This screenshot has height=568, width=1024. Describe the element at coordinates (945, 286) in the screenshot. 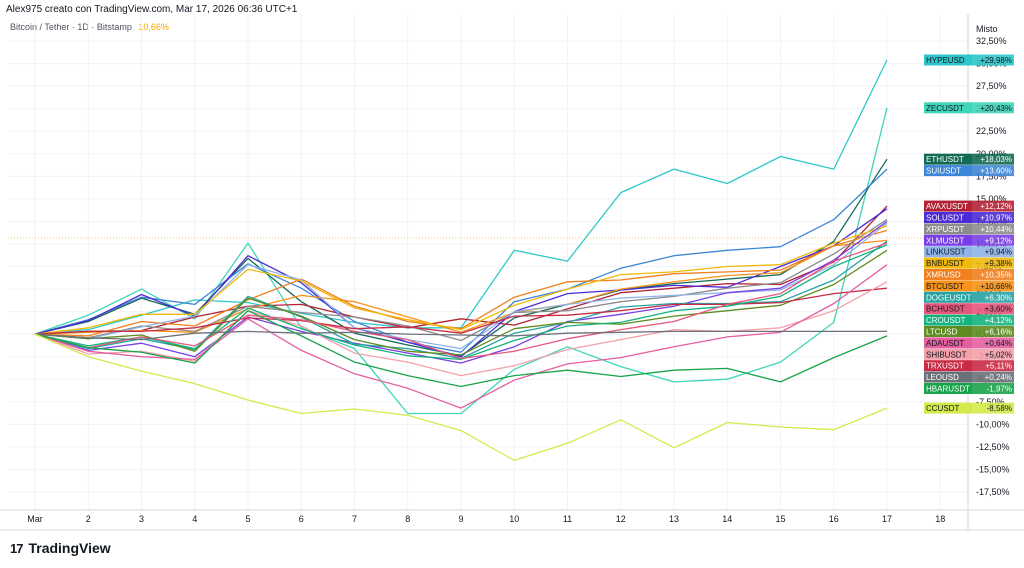

I see `badge-name: BTCUSDT` at that location.